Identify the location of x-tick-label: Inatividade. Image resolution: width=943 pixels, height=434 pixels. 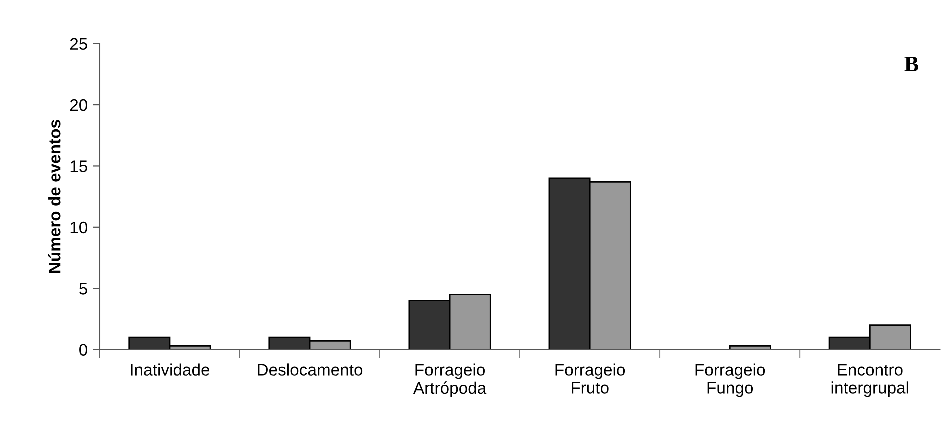
(170, 370).